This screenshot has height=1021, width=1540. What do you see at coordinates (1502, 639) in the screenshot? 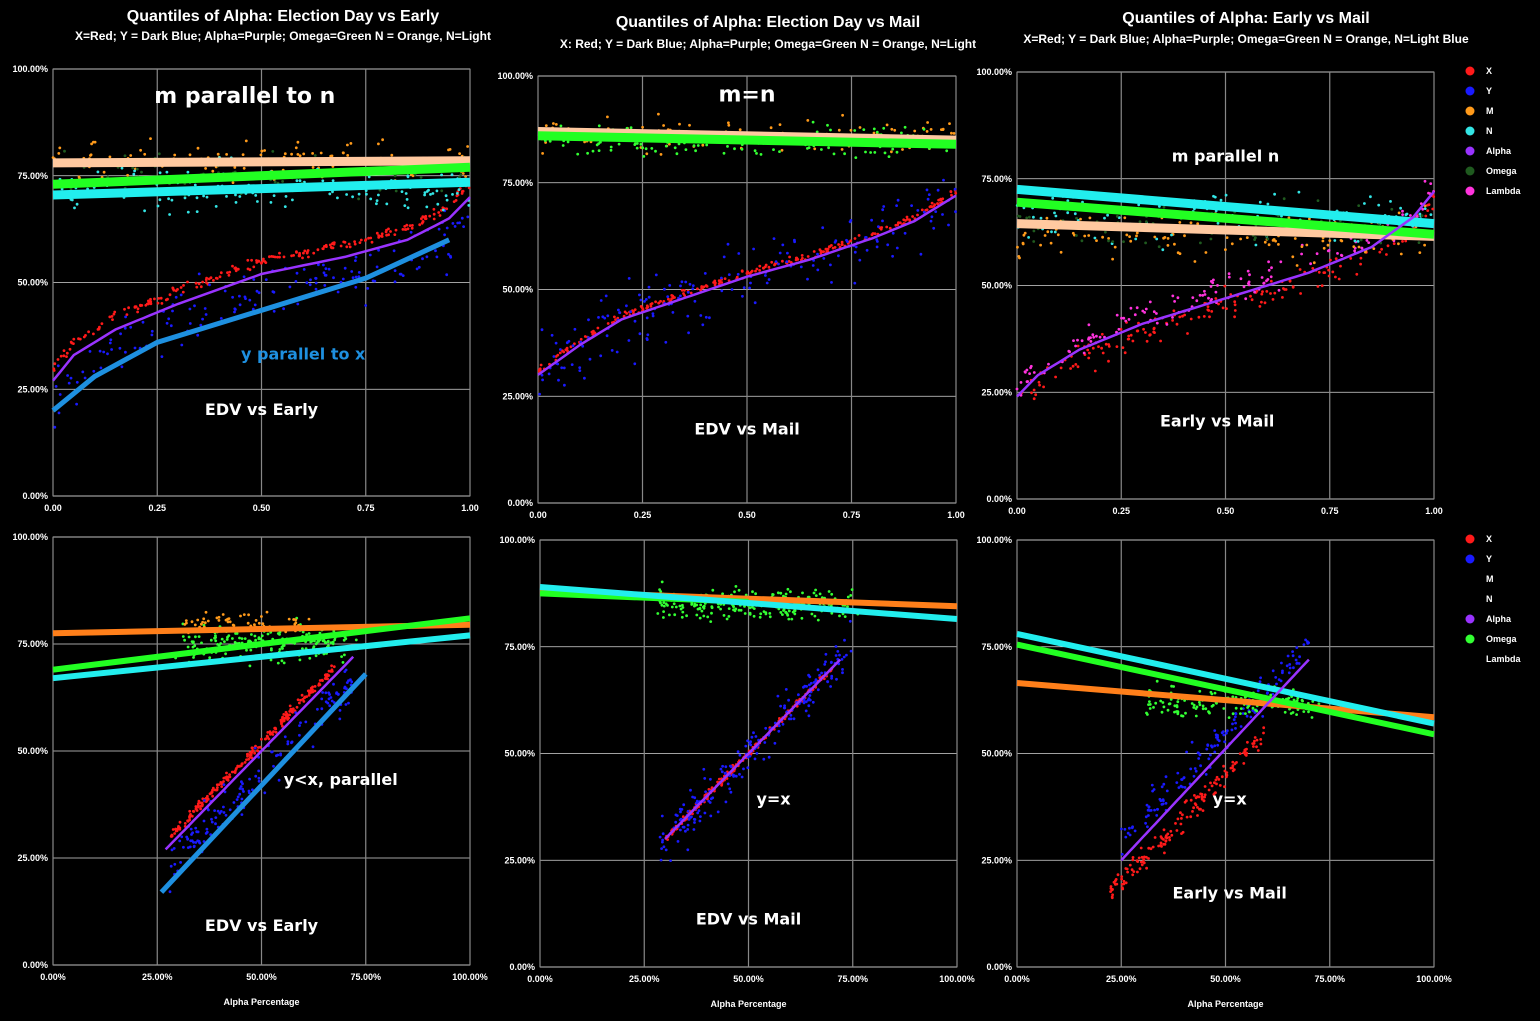
I see `legend-label: Omega` at bounding box center [1502, 639].